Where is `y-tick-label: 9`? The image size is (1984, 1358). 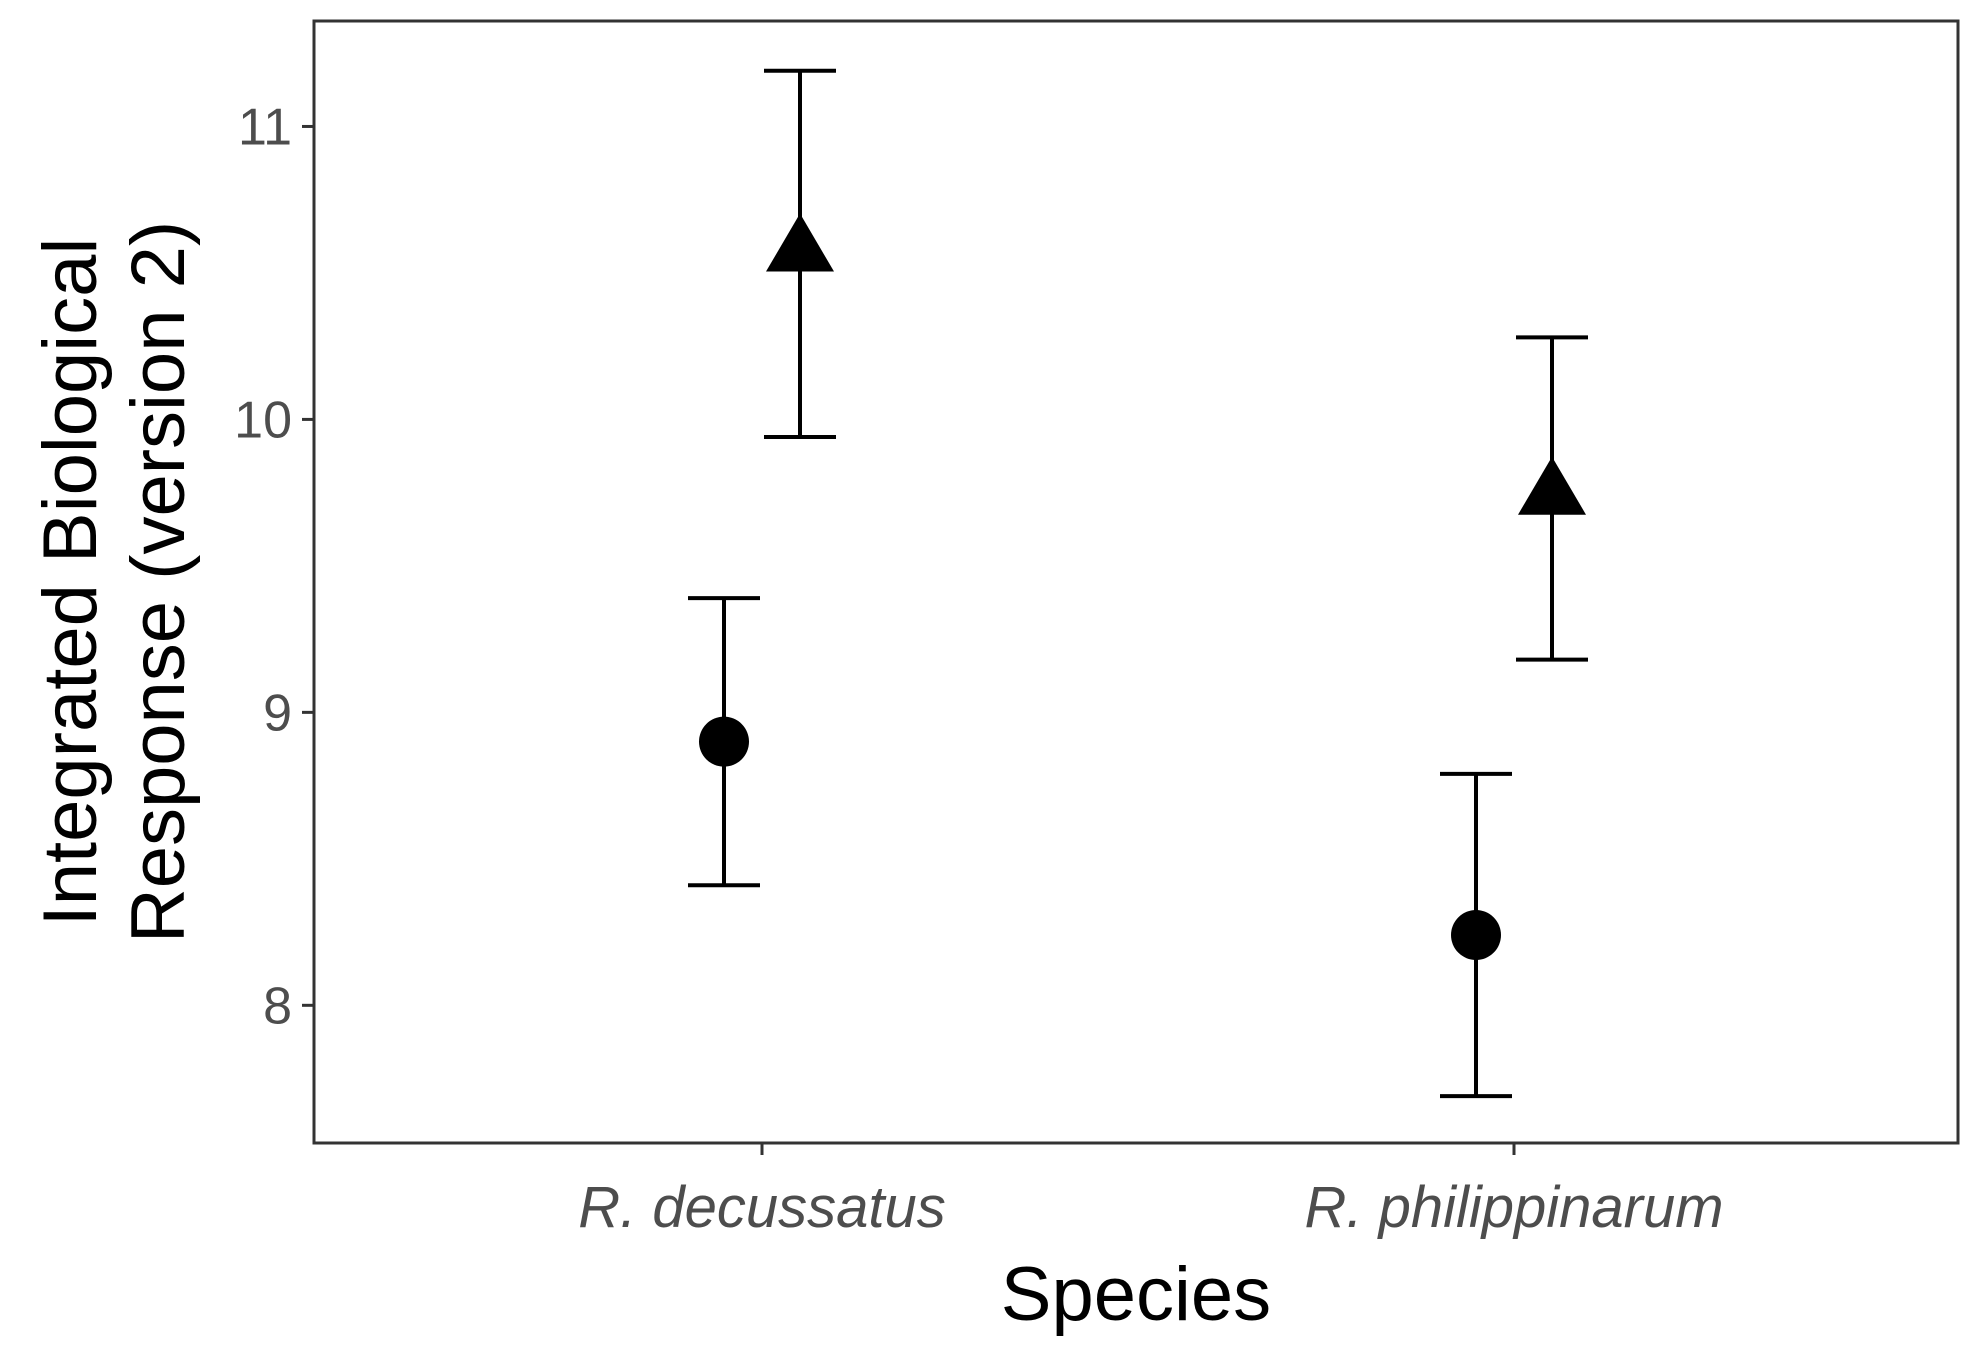
y-tick-label: 9 is located at coordinates (277, 713).